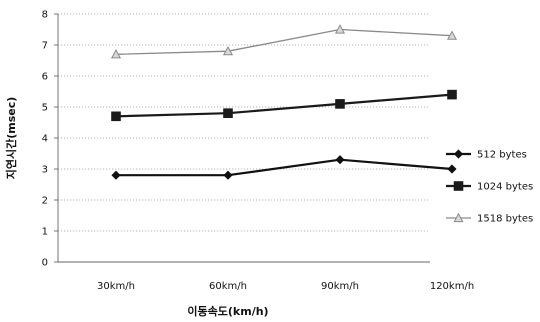 Image resolution: width=540 pixels, height=322 pixels. Describe the element at coordinates (340, 286) in the screenshot. I see `x-tick-label: 90km/h` at that location.